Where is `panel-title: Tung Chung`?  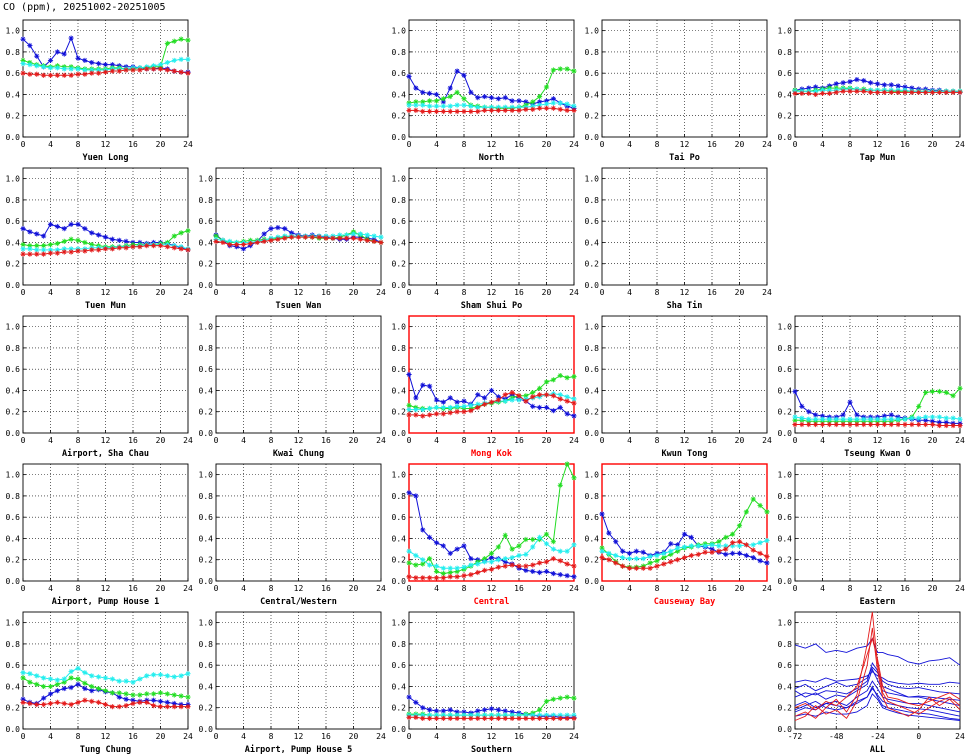
panel-title: Tung Chung is located at coordinates (105, 750).